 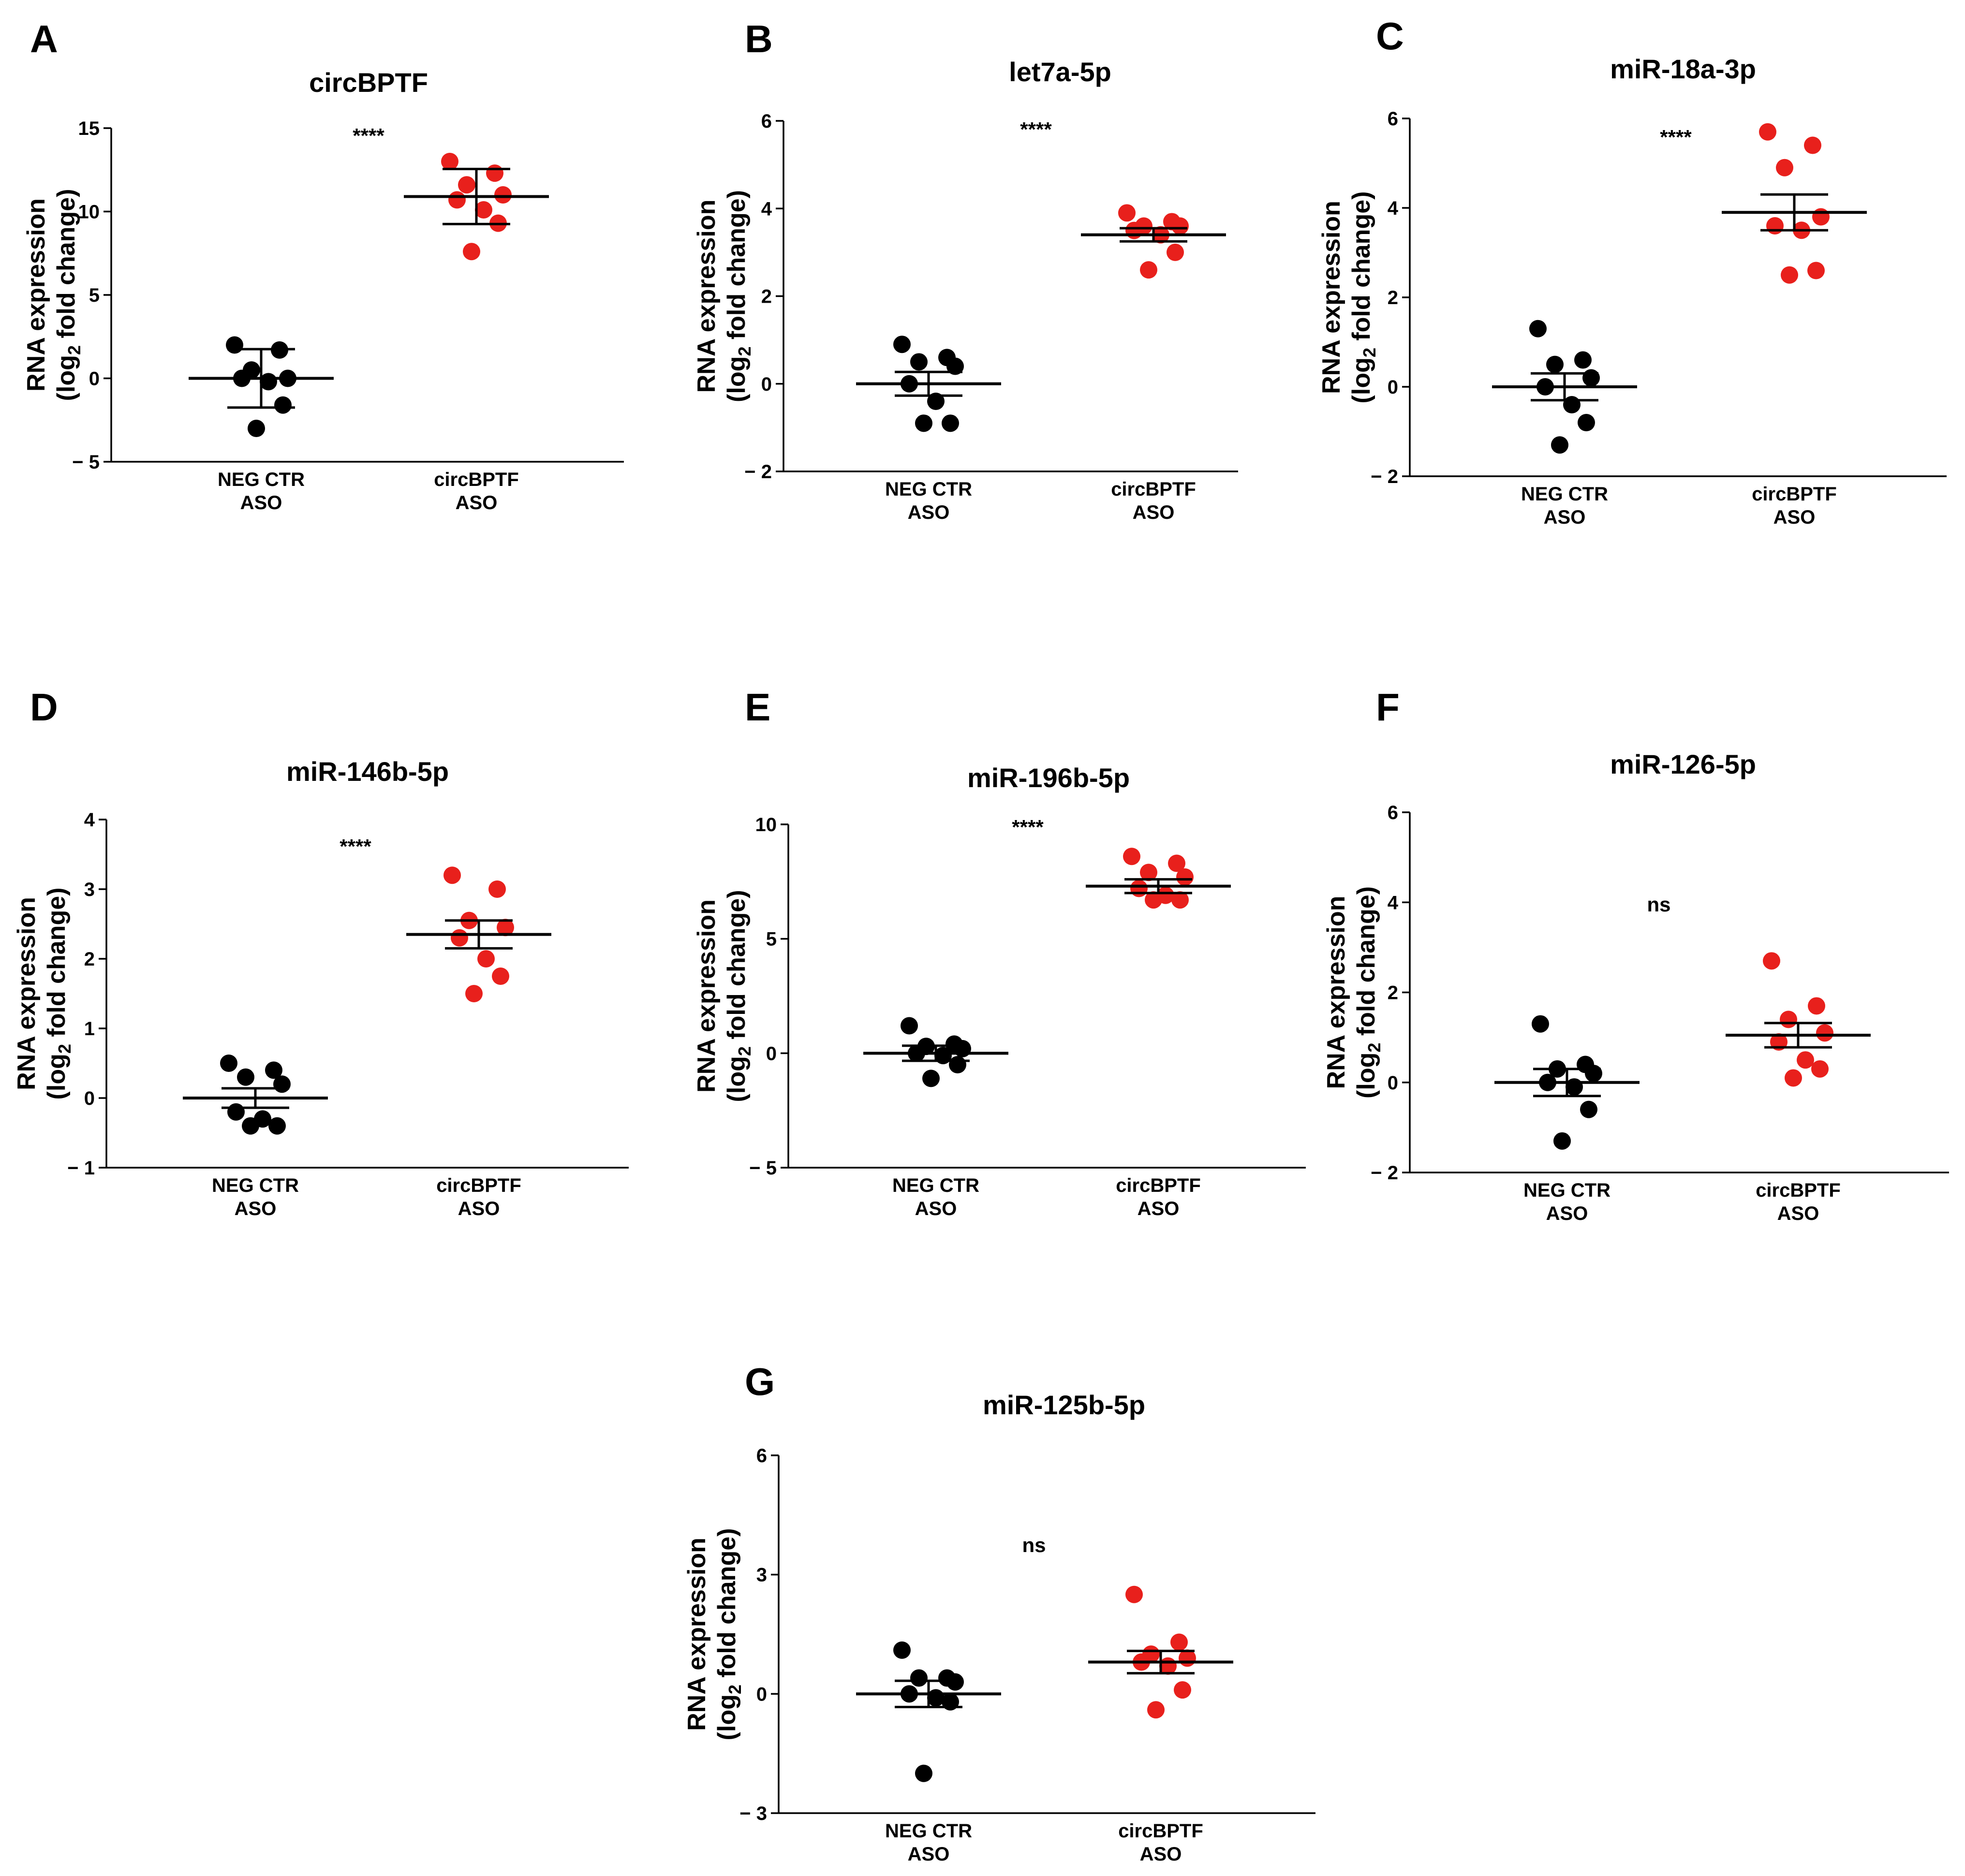 I want to click on panel-title: miR-125b-5p, so click(x=1064, y=1405).